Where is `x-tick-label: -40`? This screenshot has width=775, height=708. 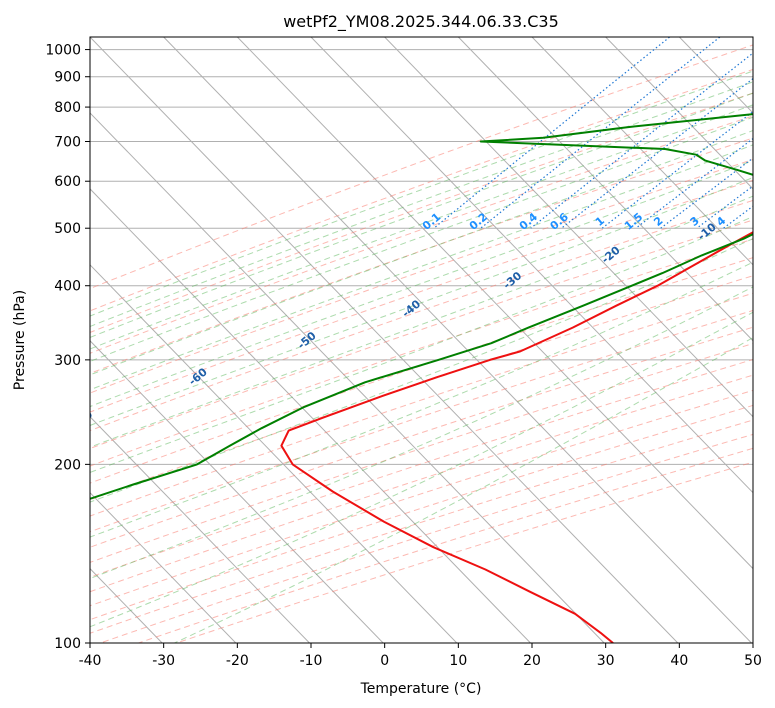
x-tick-label: -40 is located at coordinates (90, 661).